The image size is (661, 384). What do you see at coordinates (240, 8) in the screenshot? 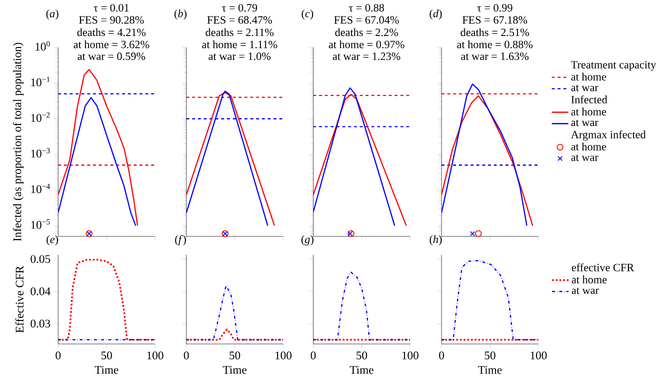
I see `chart-title: τ = 0.79` at bounding box center [240, 8].